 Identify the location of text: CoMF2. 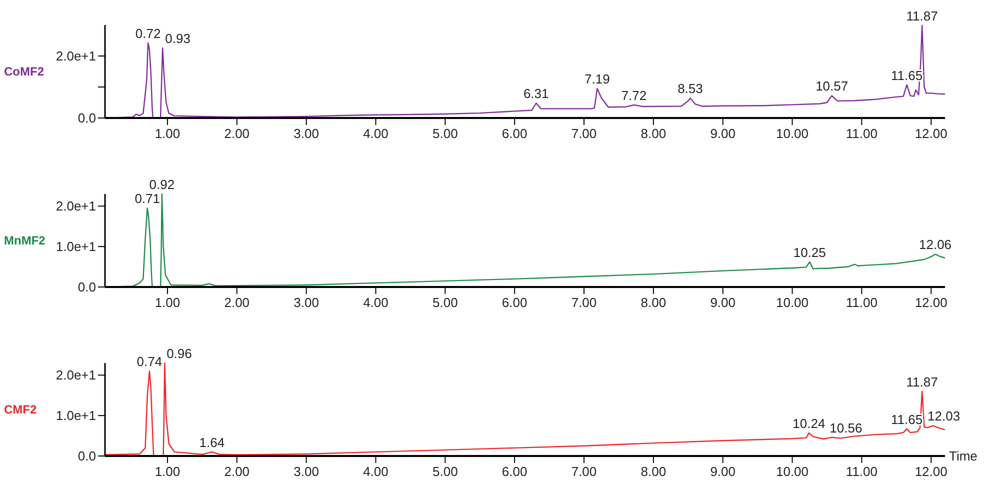
(24, 71).